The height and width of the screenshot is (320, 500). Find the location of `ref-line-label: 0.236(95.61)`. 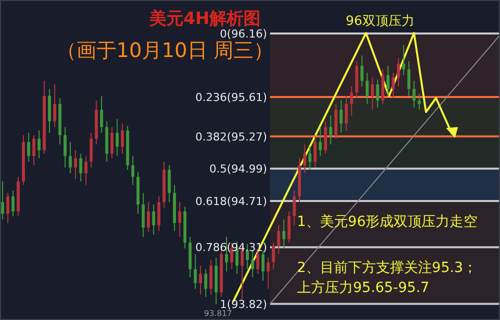

ref-line-label: 0.236(95.61) is located at coordinates (231, 97).